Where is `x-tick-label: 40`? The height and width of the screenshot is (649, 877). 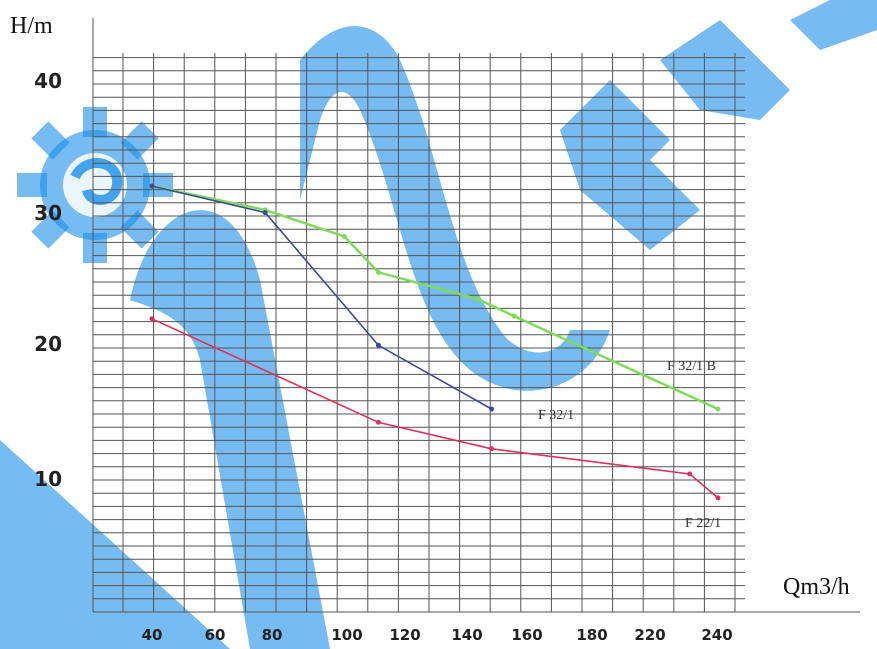
x-tick-label: 40 is located at coordinates (152, 635).